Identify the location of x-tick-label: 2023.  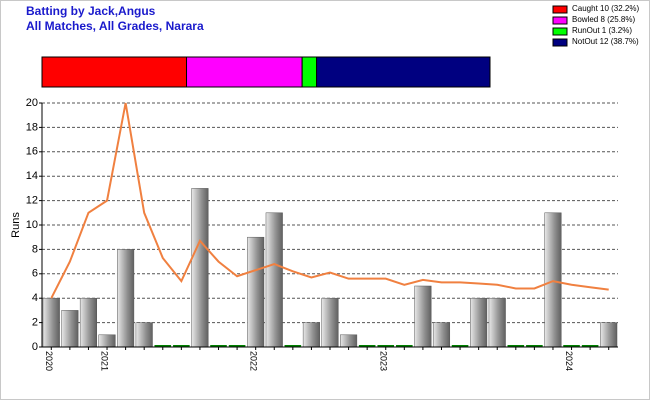
(383, 361).